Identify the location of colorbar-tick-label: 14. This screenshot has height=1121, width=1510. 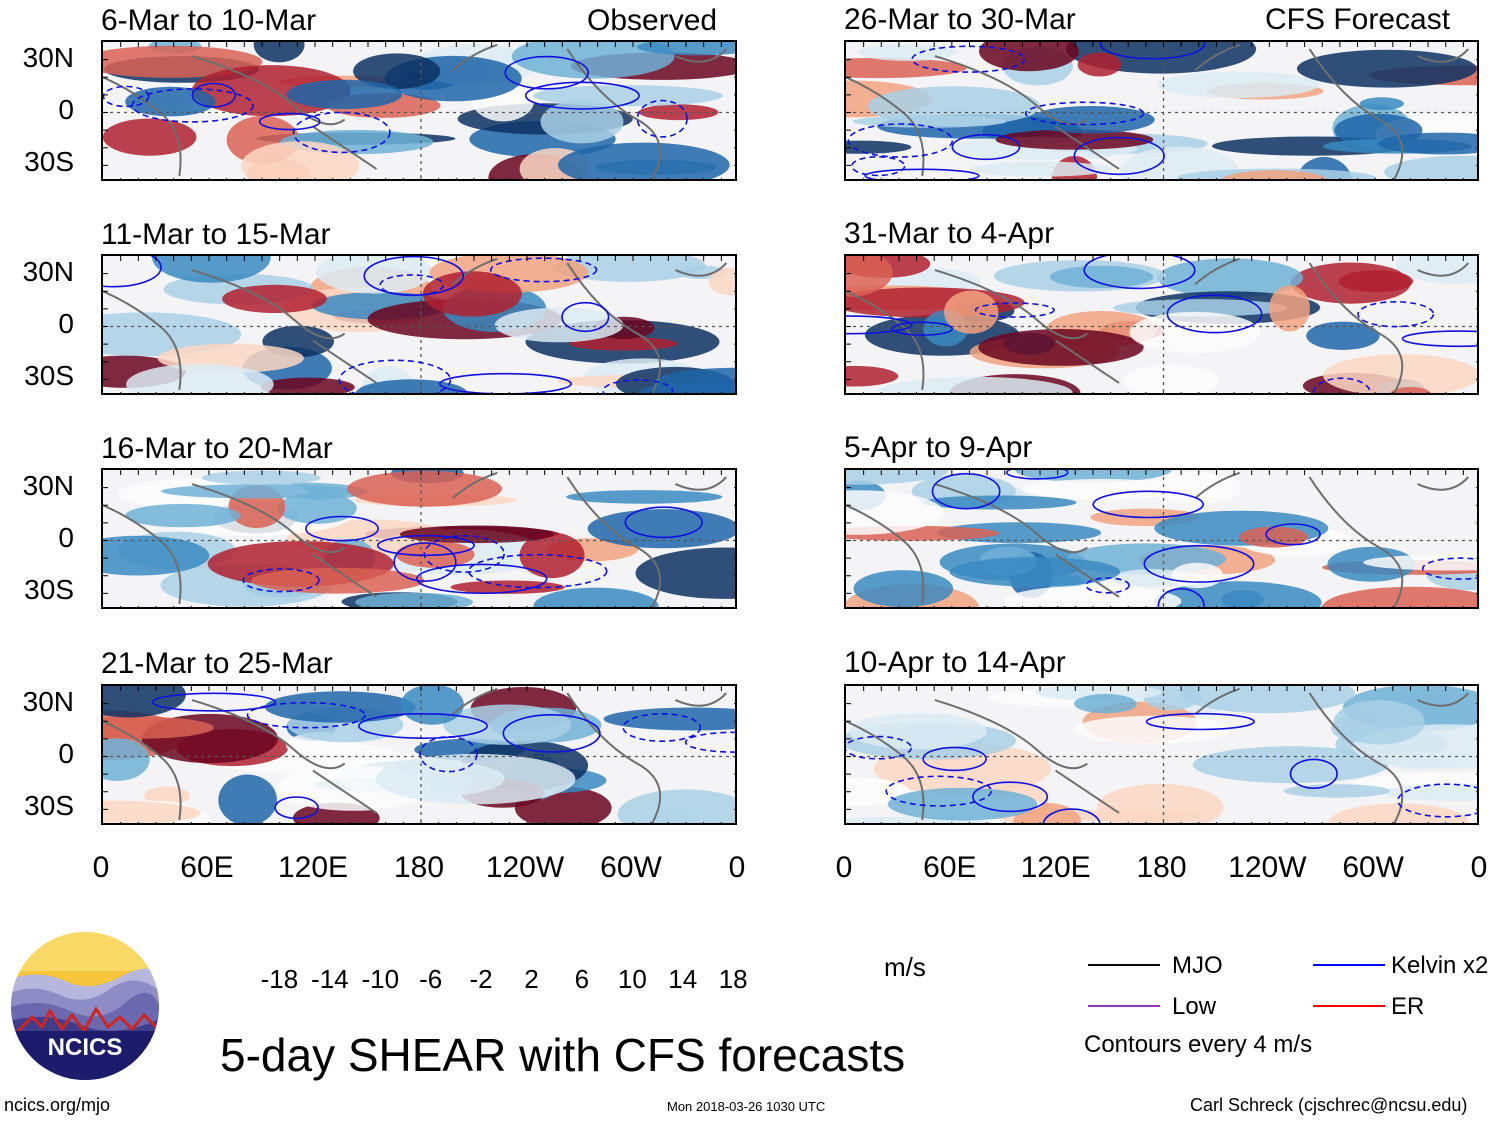
(683, 979).